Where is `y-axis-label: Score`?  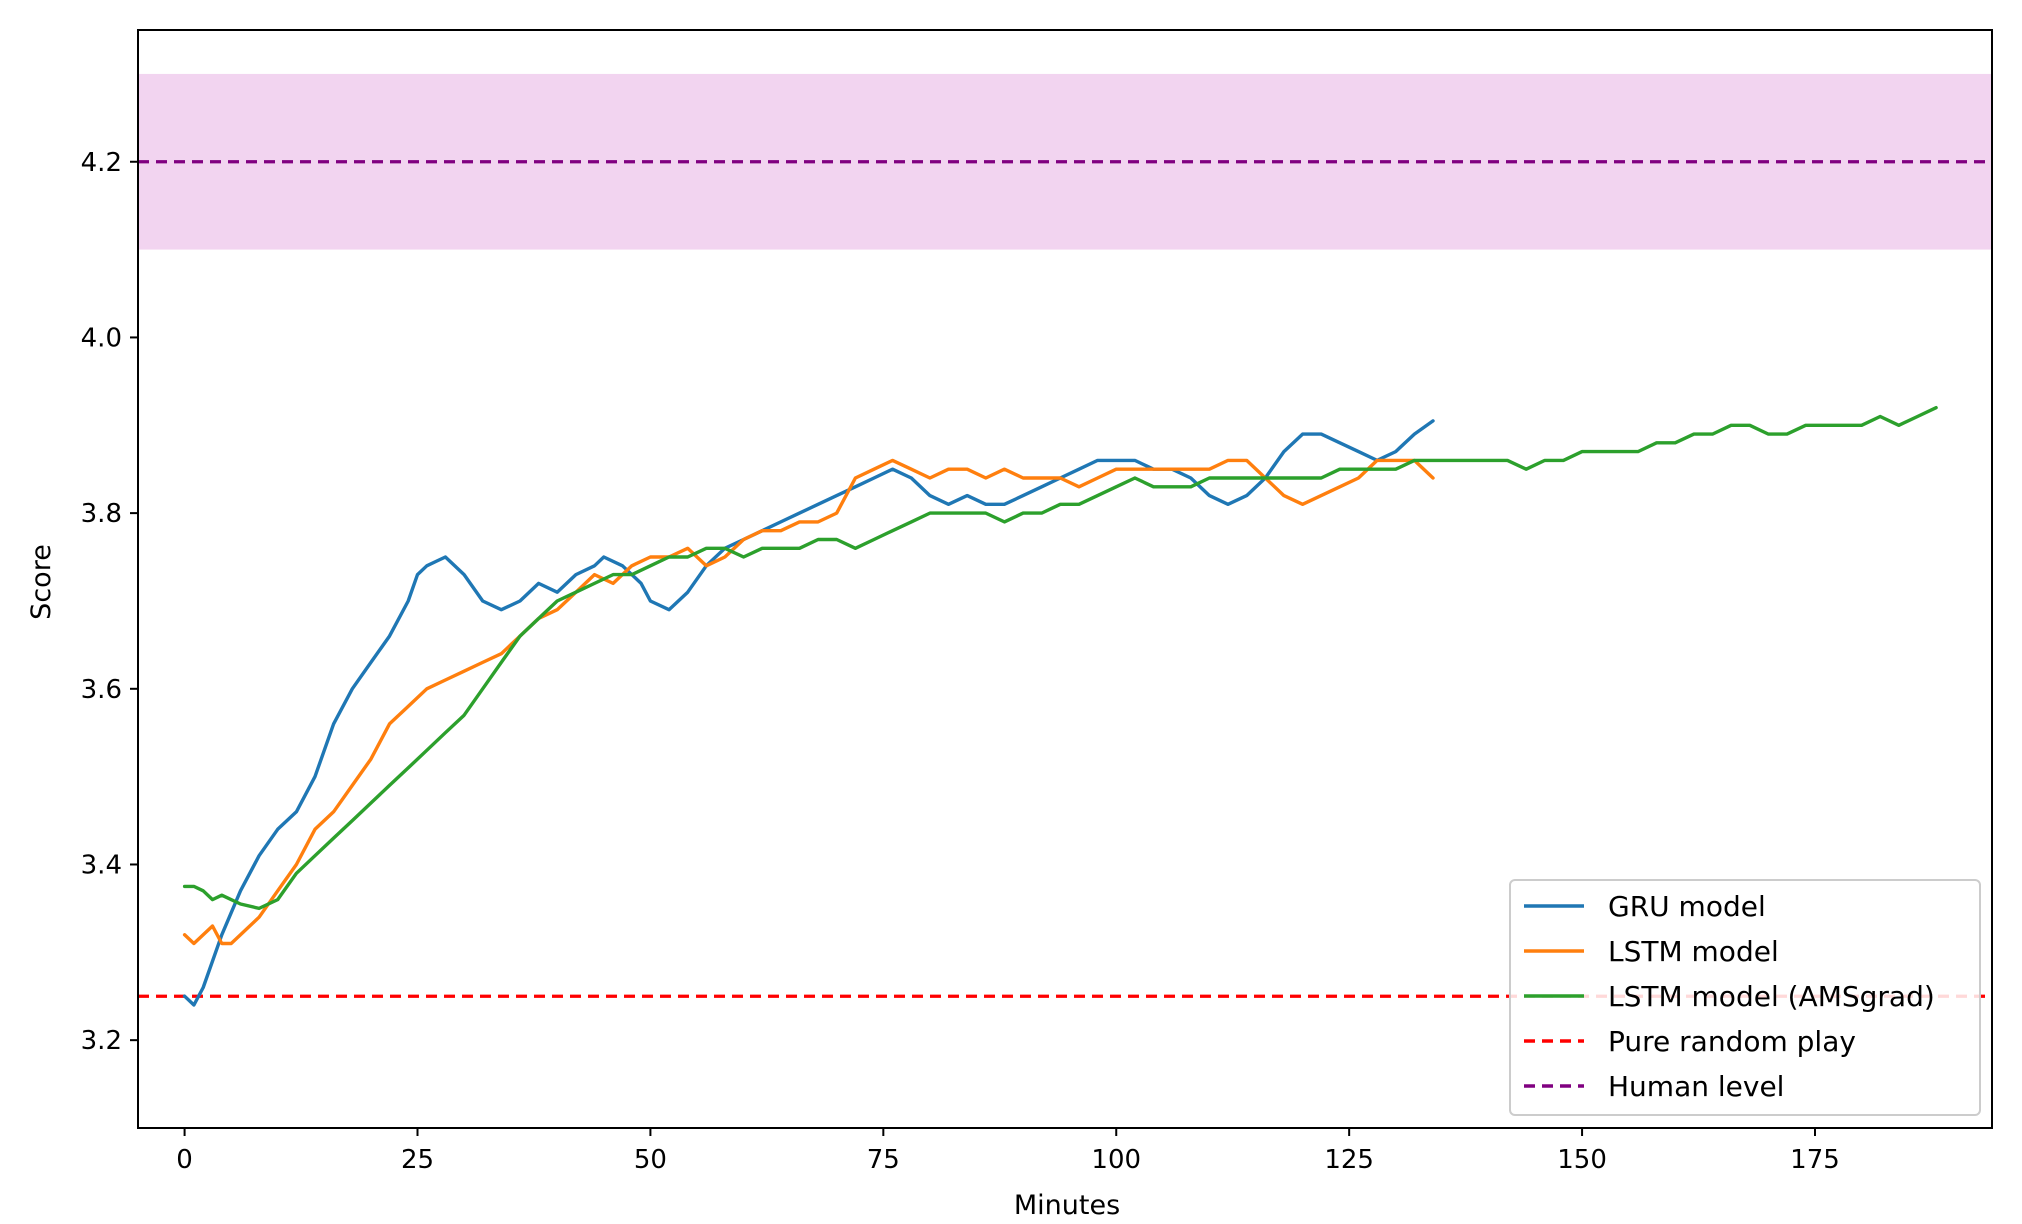 y-axis-label: Score is located at coordinates (41, 582).